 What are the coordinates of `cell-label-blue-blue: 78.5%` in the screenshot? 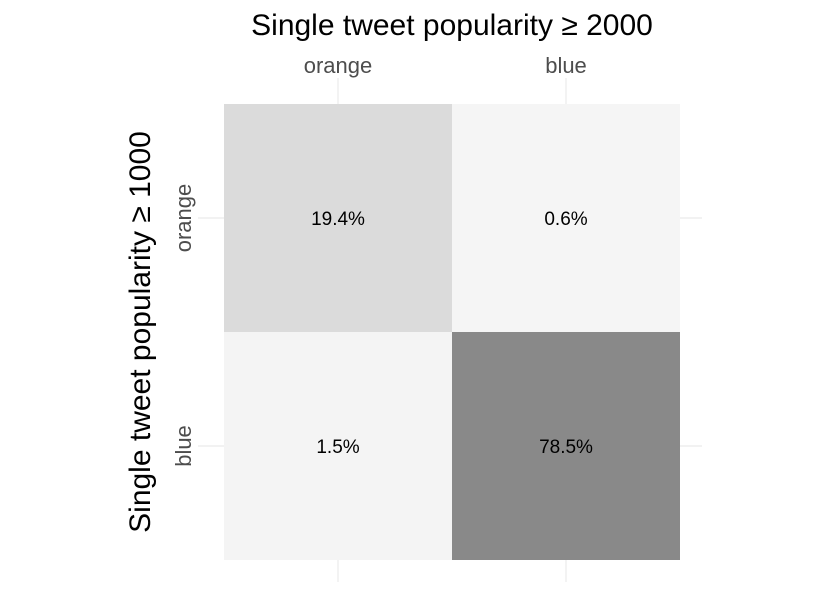 It's located at (566, 447).